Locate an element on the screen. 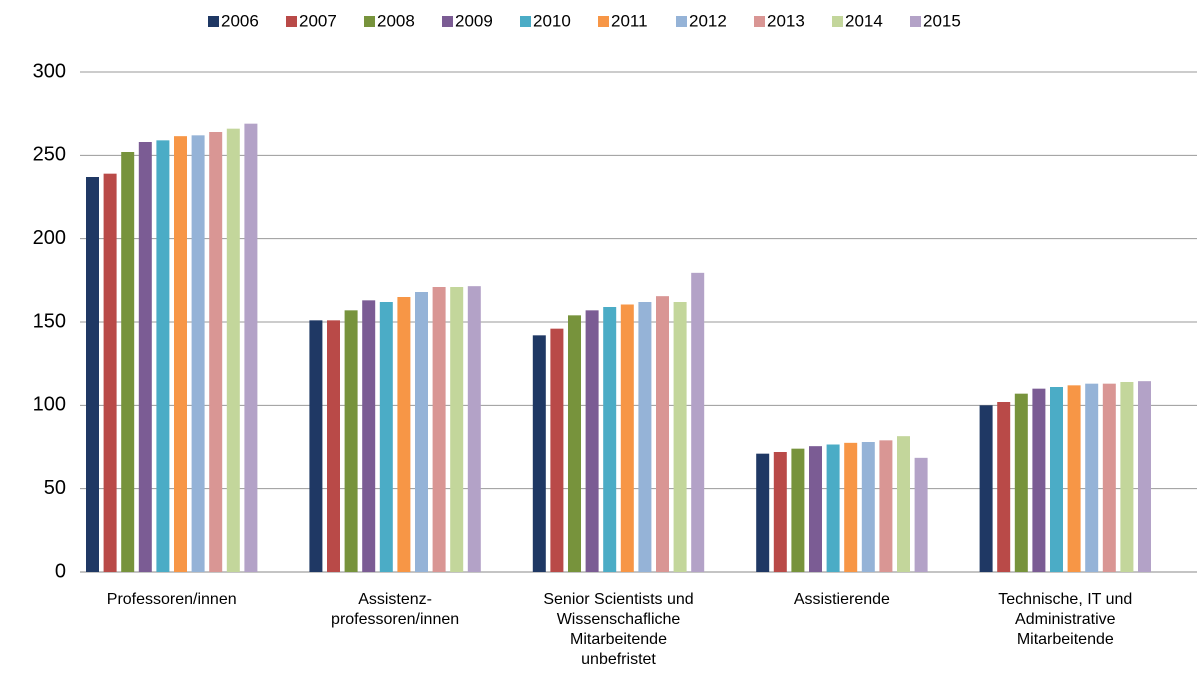 The height and width of the screenshot is (682, 1197). y-tick-label: 50 is located at coordinates (55, 488).